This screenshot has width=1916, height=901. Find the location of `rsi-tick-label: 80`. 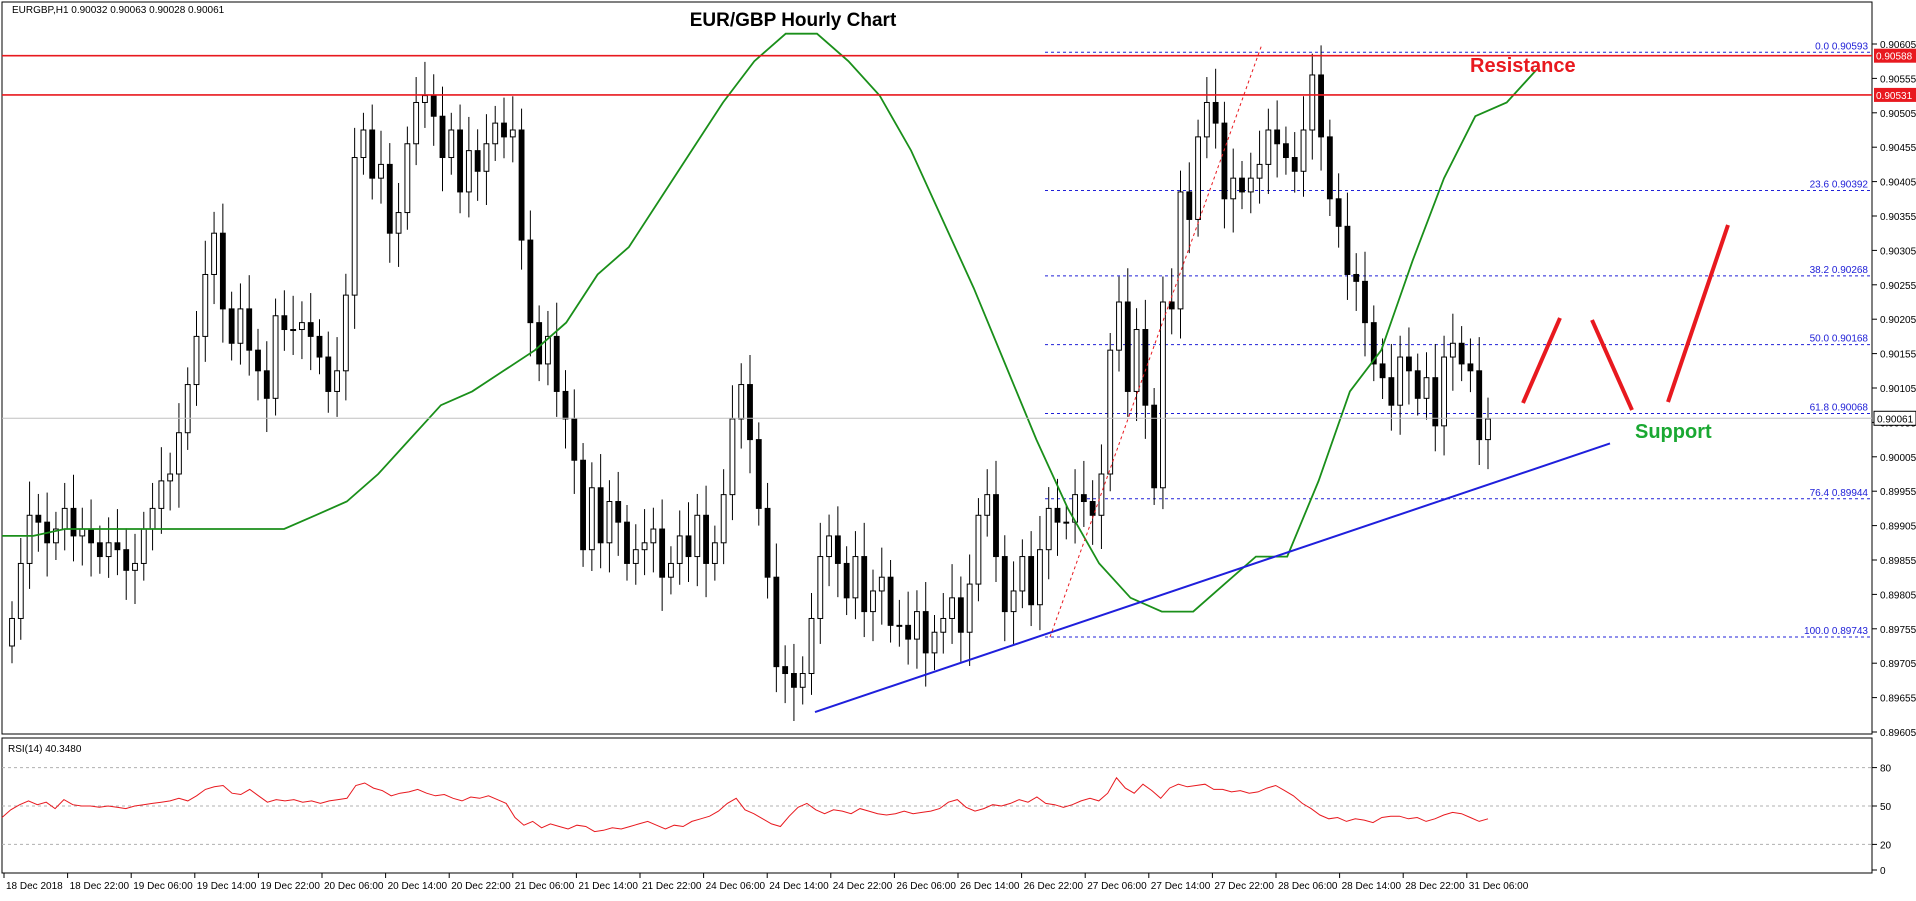

rsi-tick-label: 80 is located at coordinates (1886, 769).